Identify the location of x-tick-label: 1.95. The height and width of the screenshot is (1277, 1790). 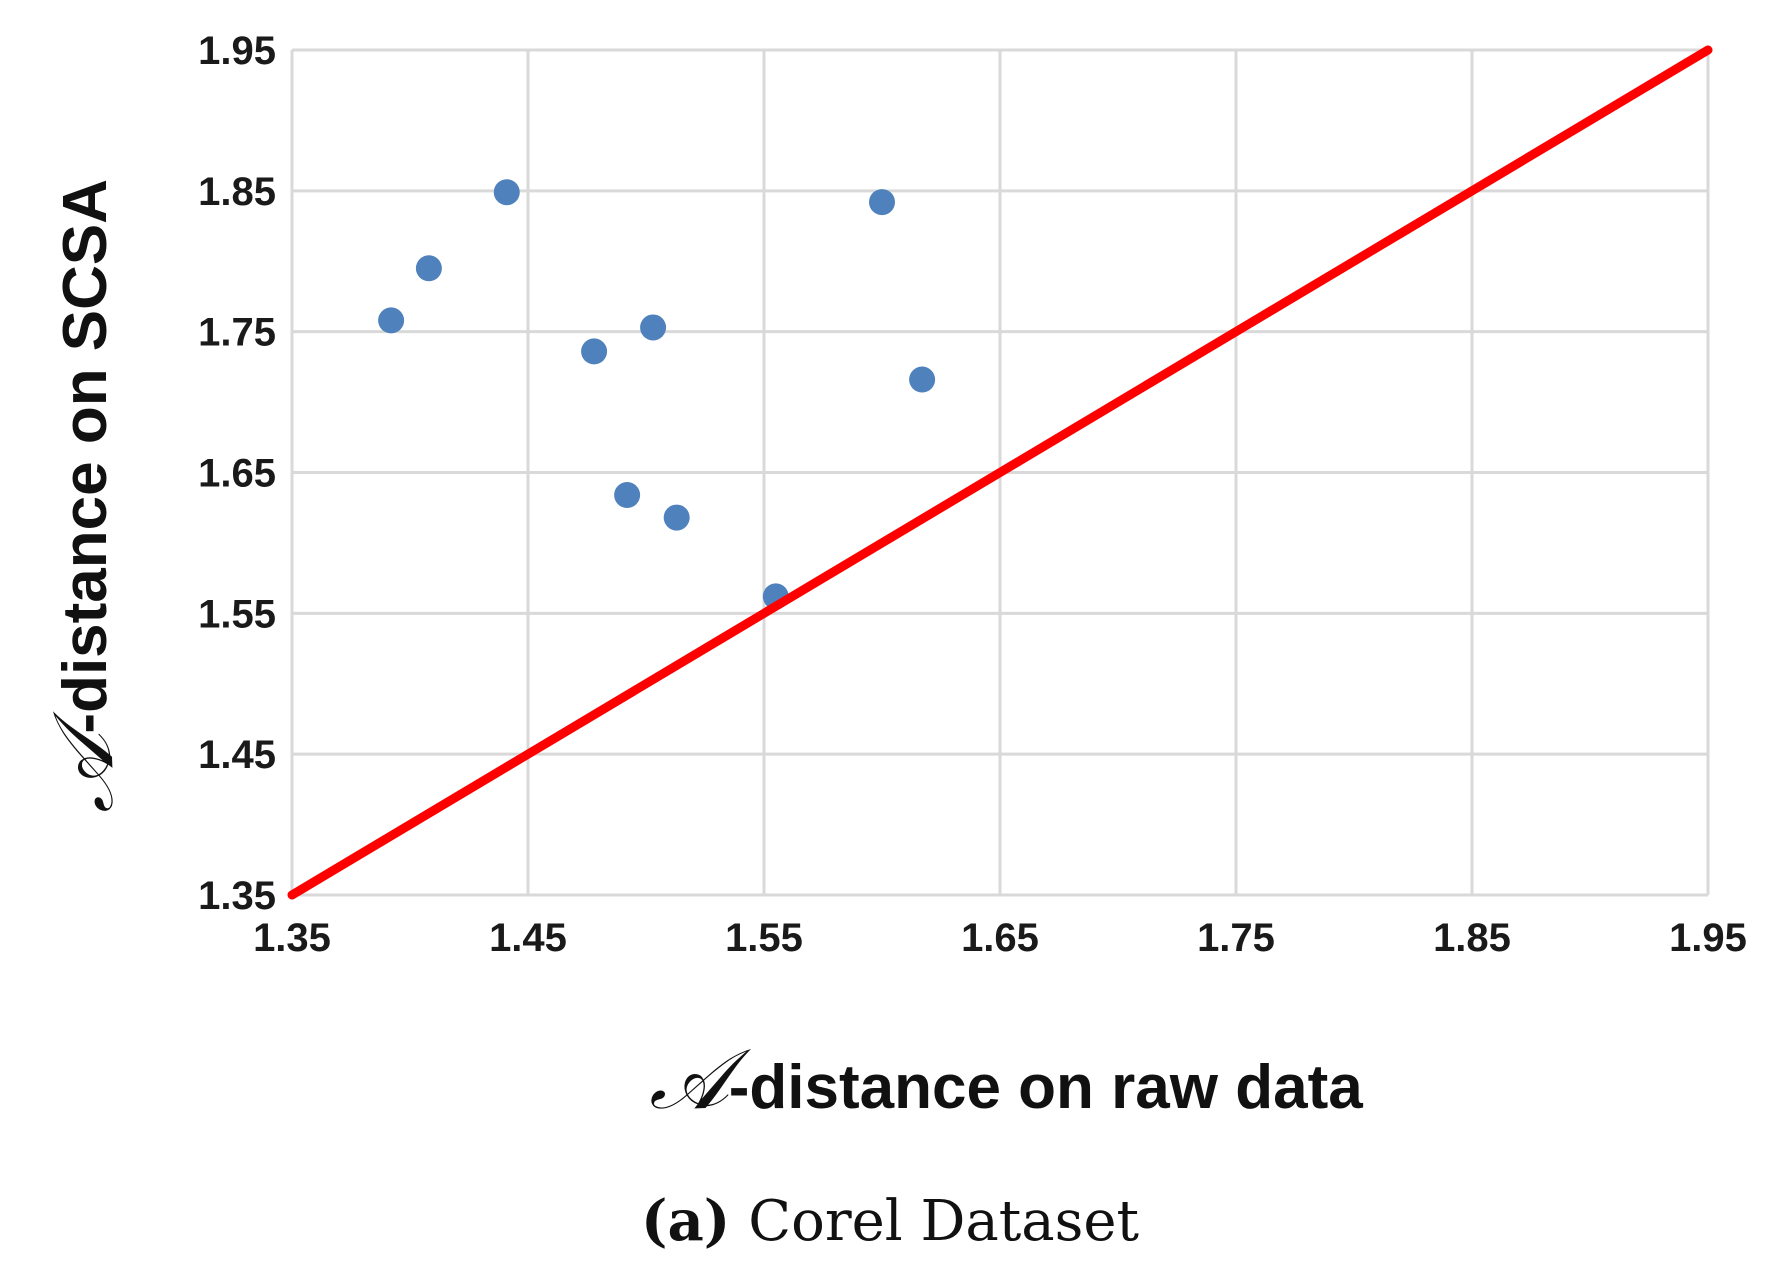
(1708, 938).